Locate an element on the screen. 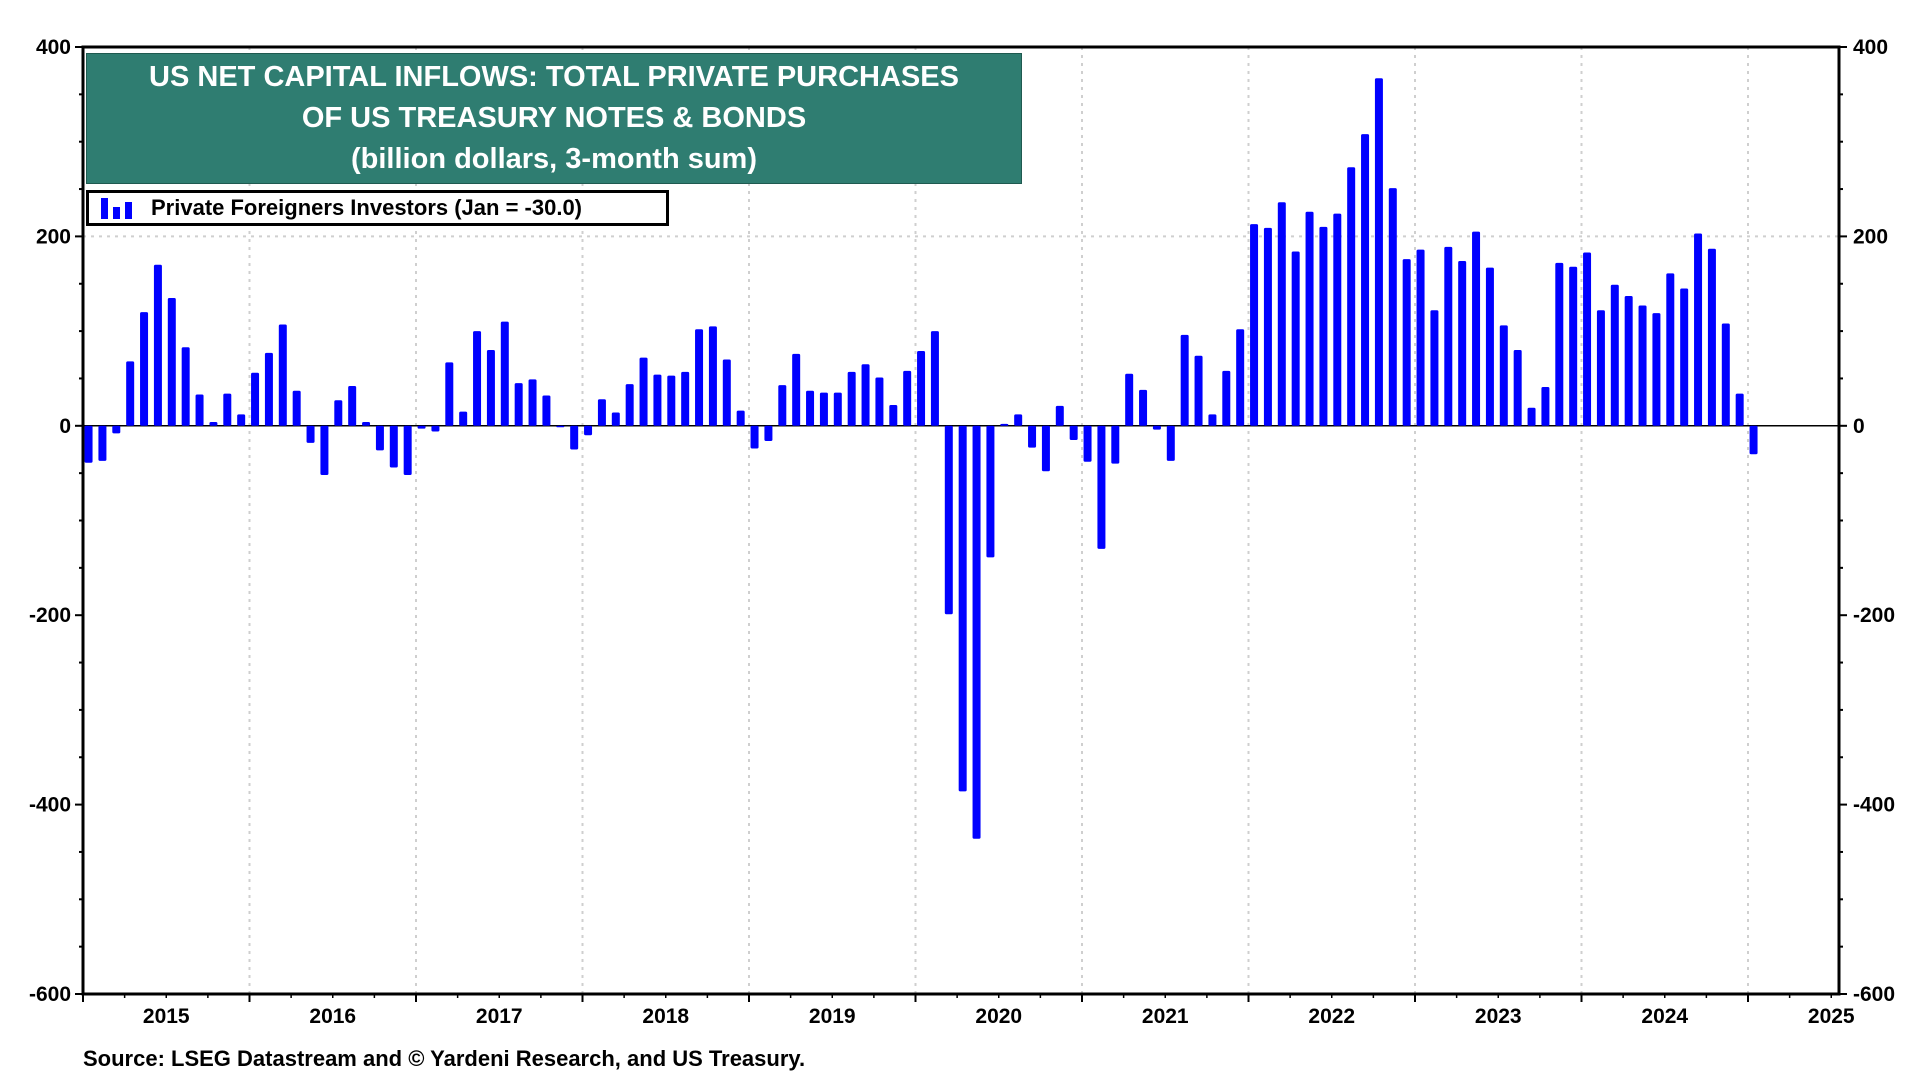 The image size is (1920, 1080). y-tick-label-right: 400 is located at coordinates (1870, 47).